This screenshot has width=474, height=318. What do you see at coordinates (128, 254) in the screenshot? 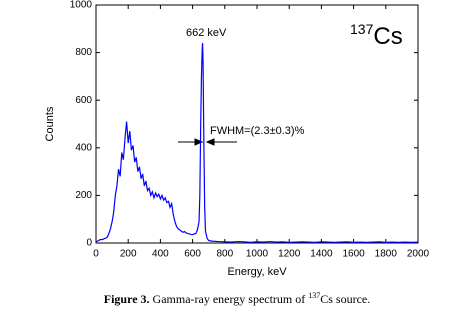
I see `x-tick-label: 200` at bounding box center [128, 254].